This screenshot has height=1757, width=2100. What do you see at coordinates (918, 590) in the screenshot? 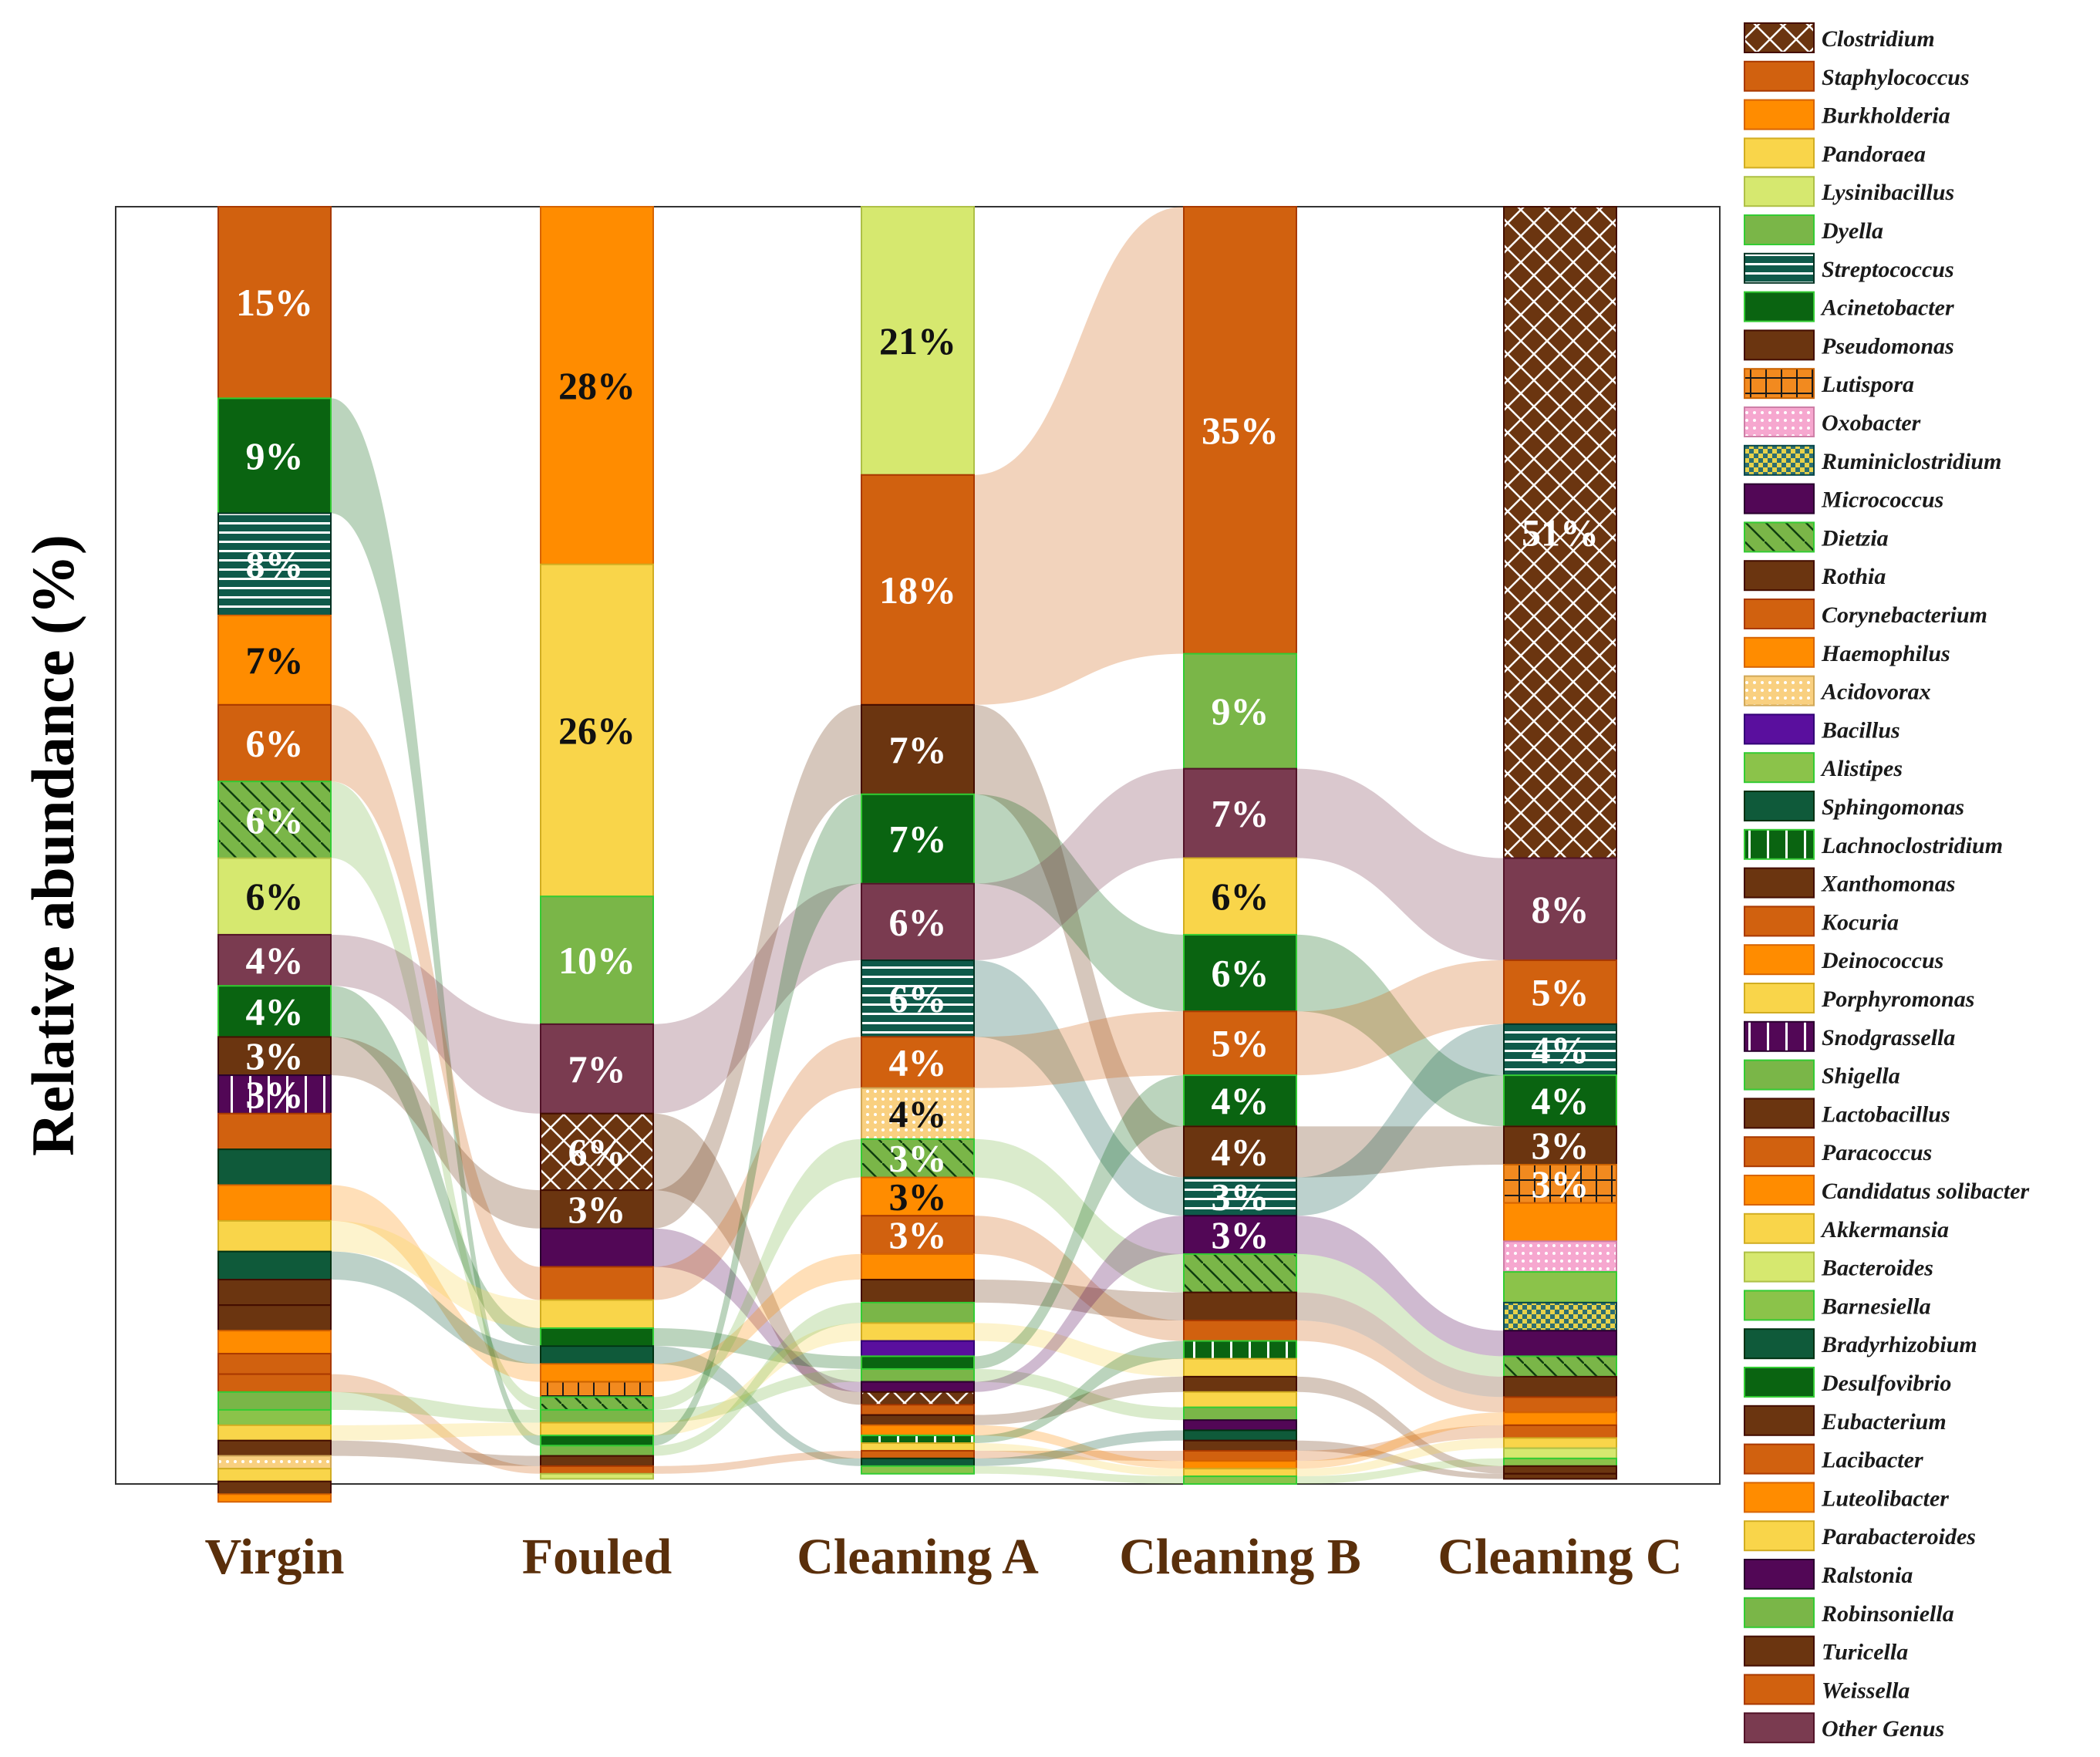
I see `segment-cleaning-a-staphylococcus` at bounding box center [918, 590].